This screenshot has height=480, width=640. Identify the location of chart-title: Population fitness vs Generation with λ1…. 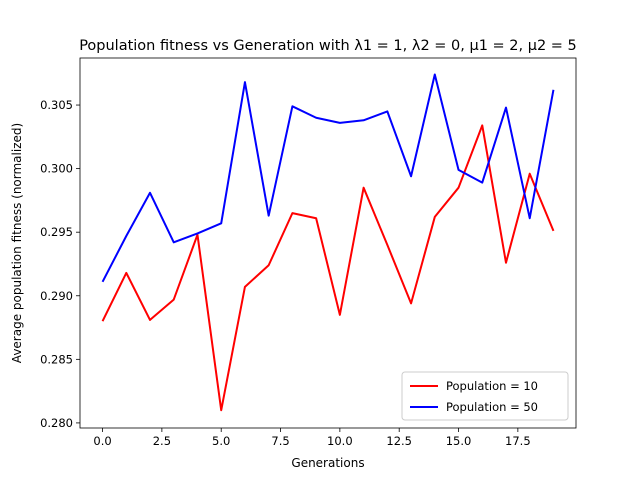
(328, 46).